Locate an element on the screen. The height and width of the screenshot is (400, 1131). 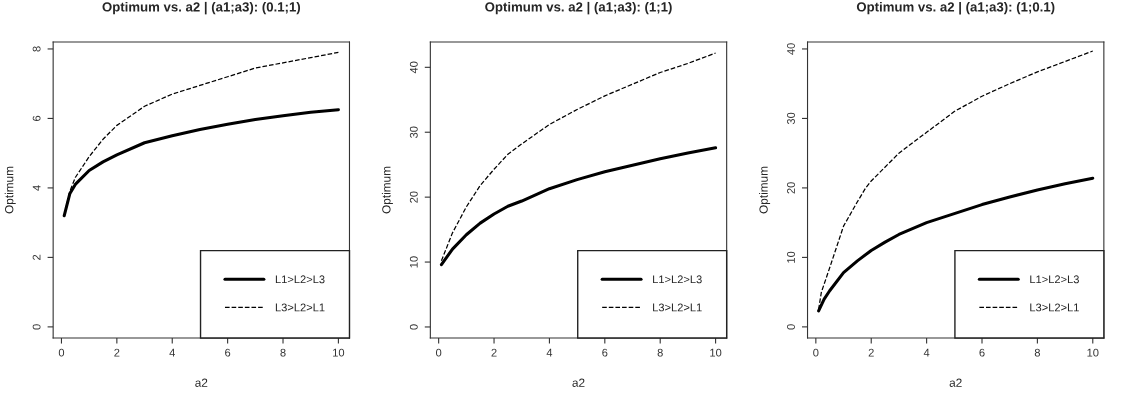
y-tick-label: 2 is located at coordinates (36, 257).